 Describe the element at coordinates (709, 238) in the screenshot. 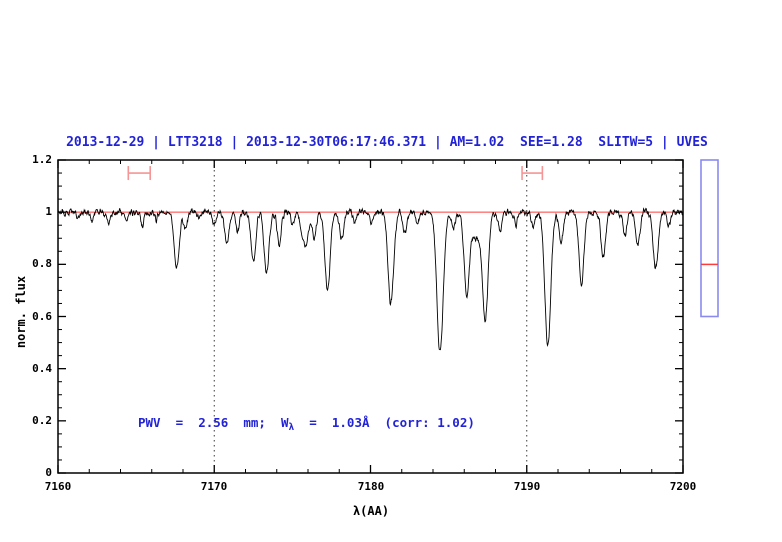

I see `flux-gauge-box` at that location.